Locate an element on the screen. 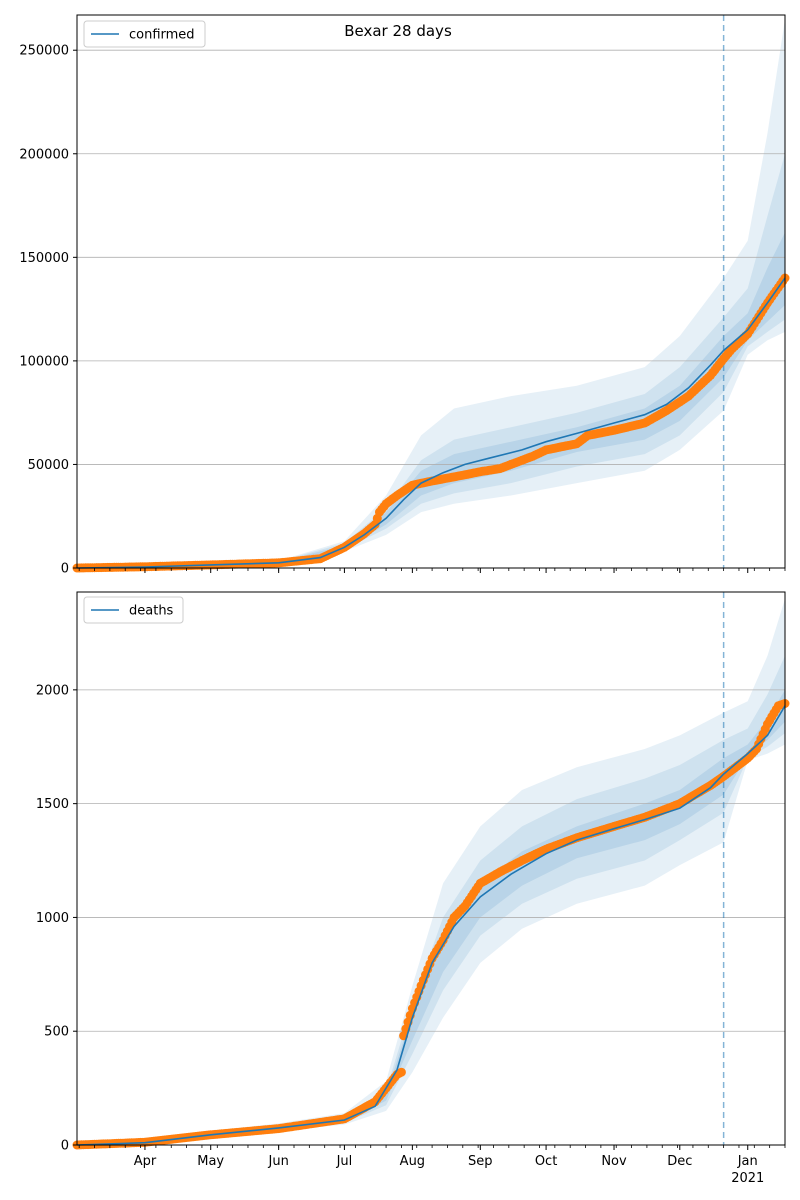 This screenshot has height=1200, width=800. legend-label: deaths is located at coordinates (151, 611).